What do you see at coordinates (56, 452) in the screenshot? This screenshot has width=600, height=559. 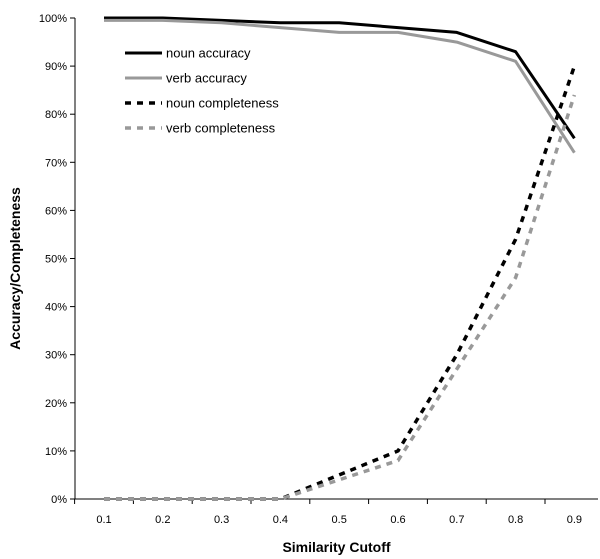 I see `y-tick-label: 10%` at bounding box center [56, 452].